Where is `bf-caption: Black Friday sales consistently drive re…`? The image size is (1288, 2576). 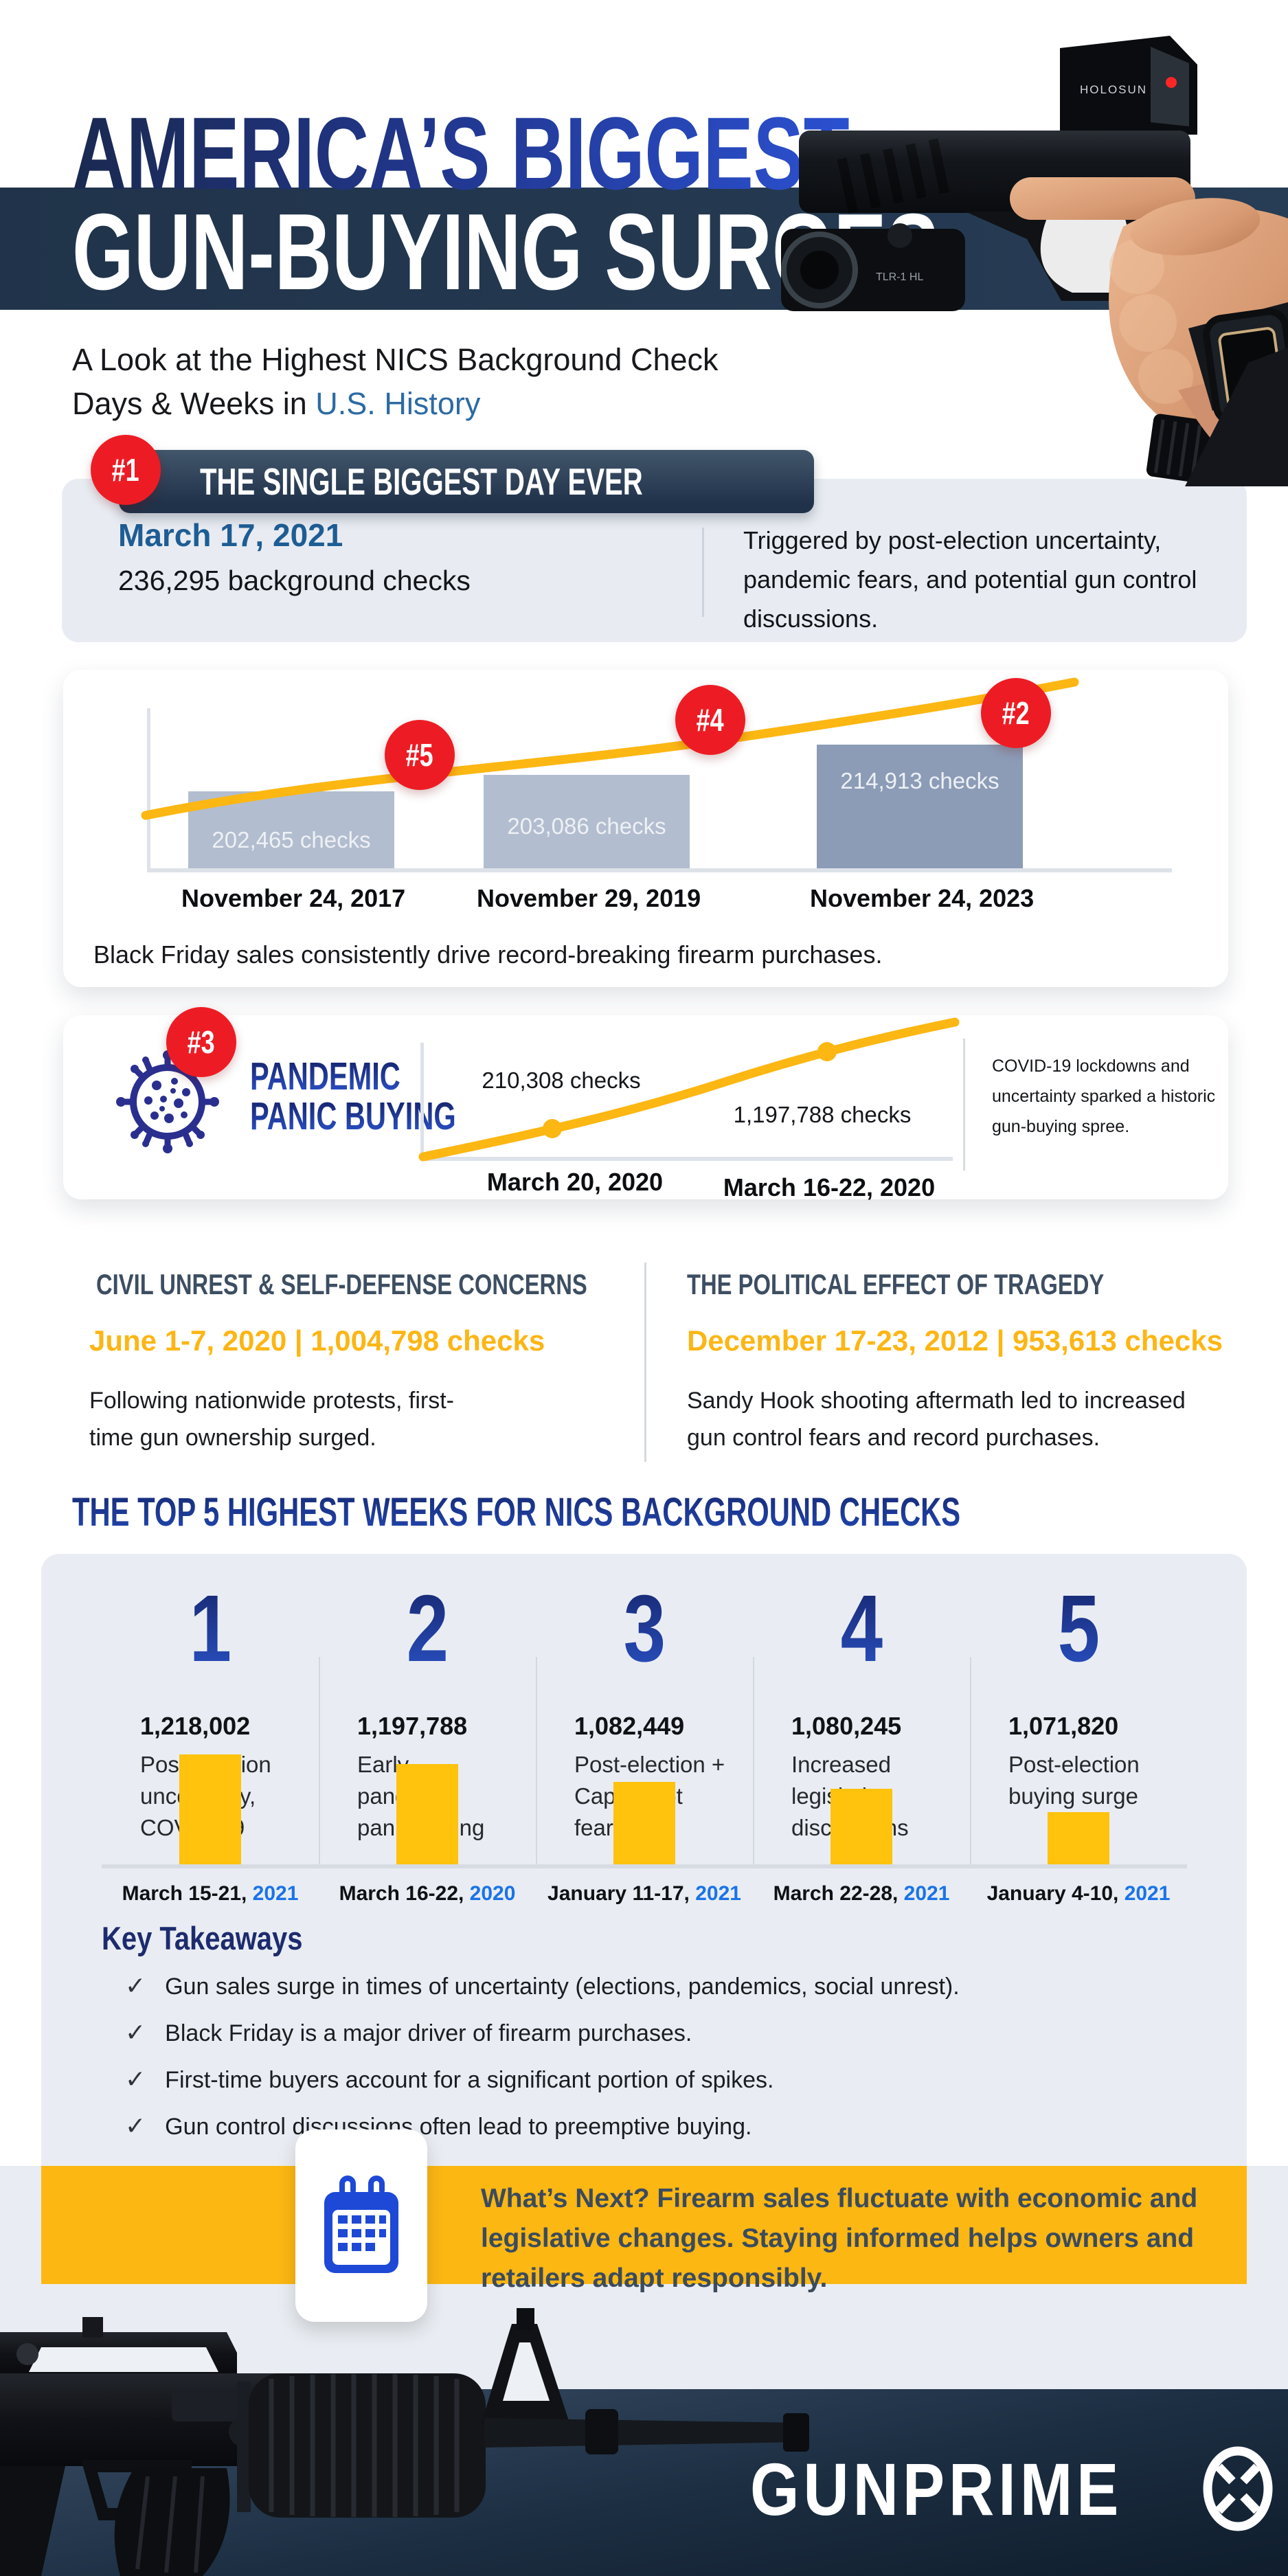
bf-caption: Black Friday sales consistently drive re… is located at coordinates (488, 954).